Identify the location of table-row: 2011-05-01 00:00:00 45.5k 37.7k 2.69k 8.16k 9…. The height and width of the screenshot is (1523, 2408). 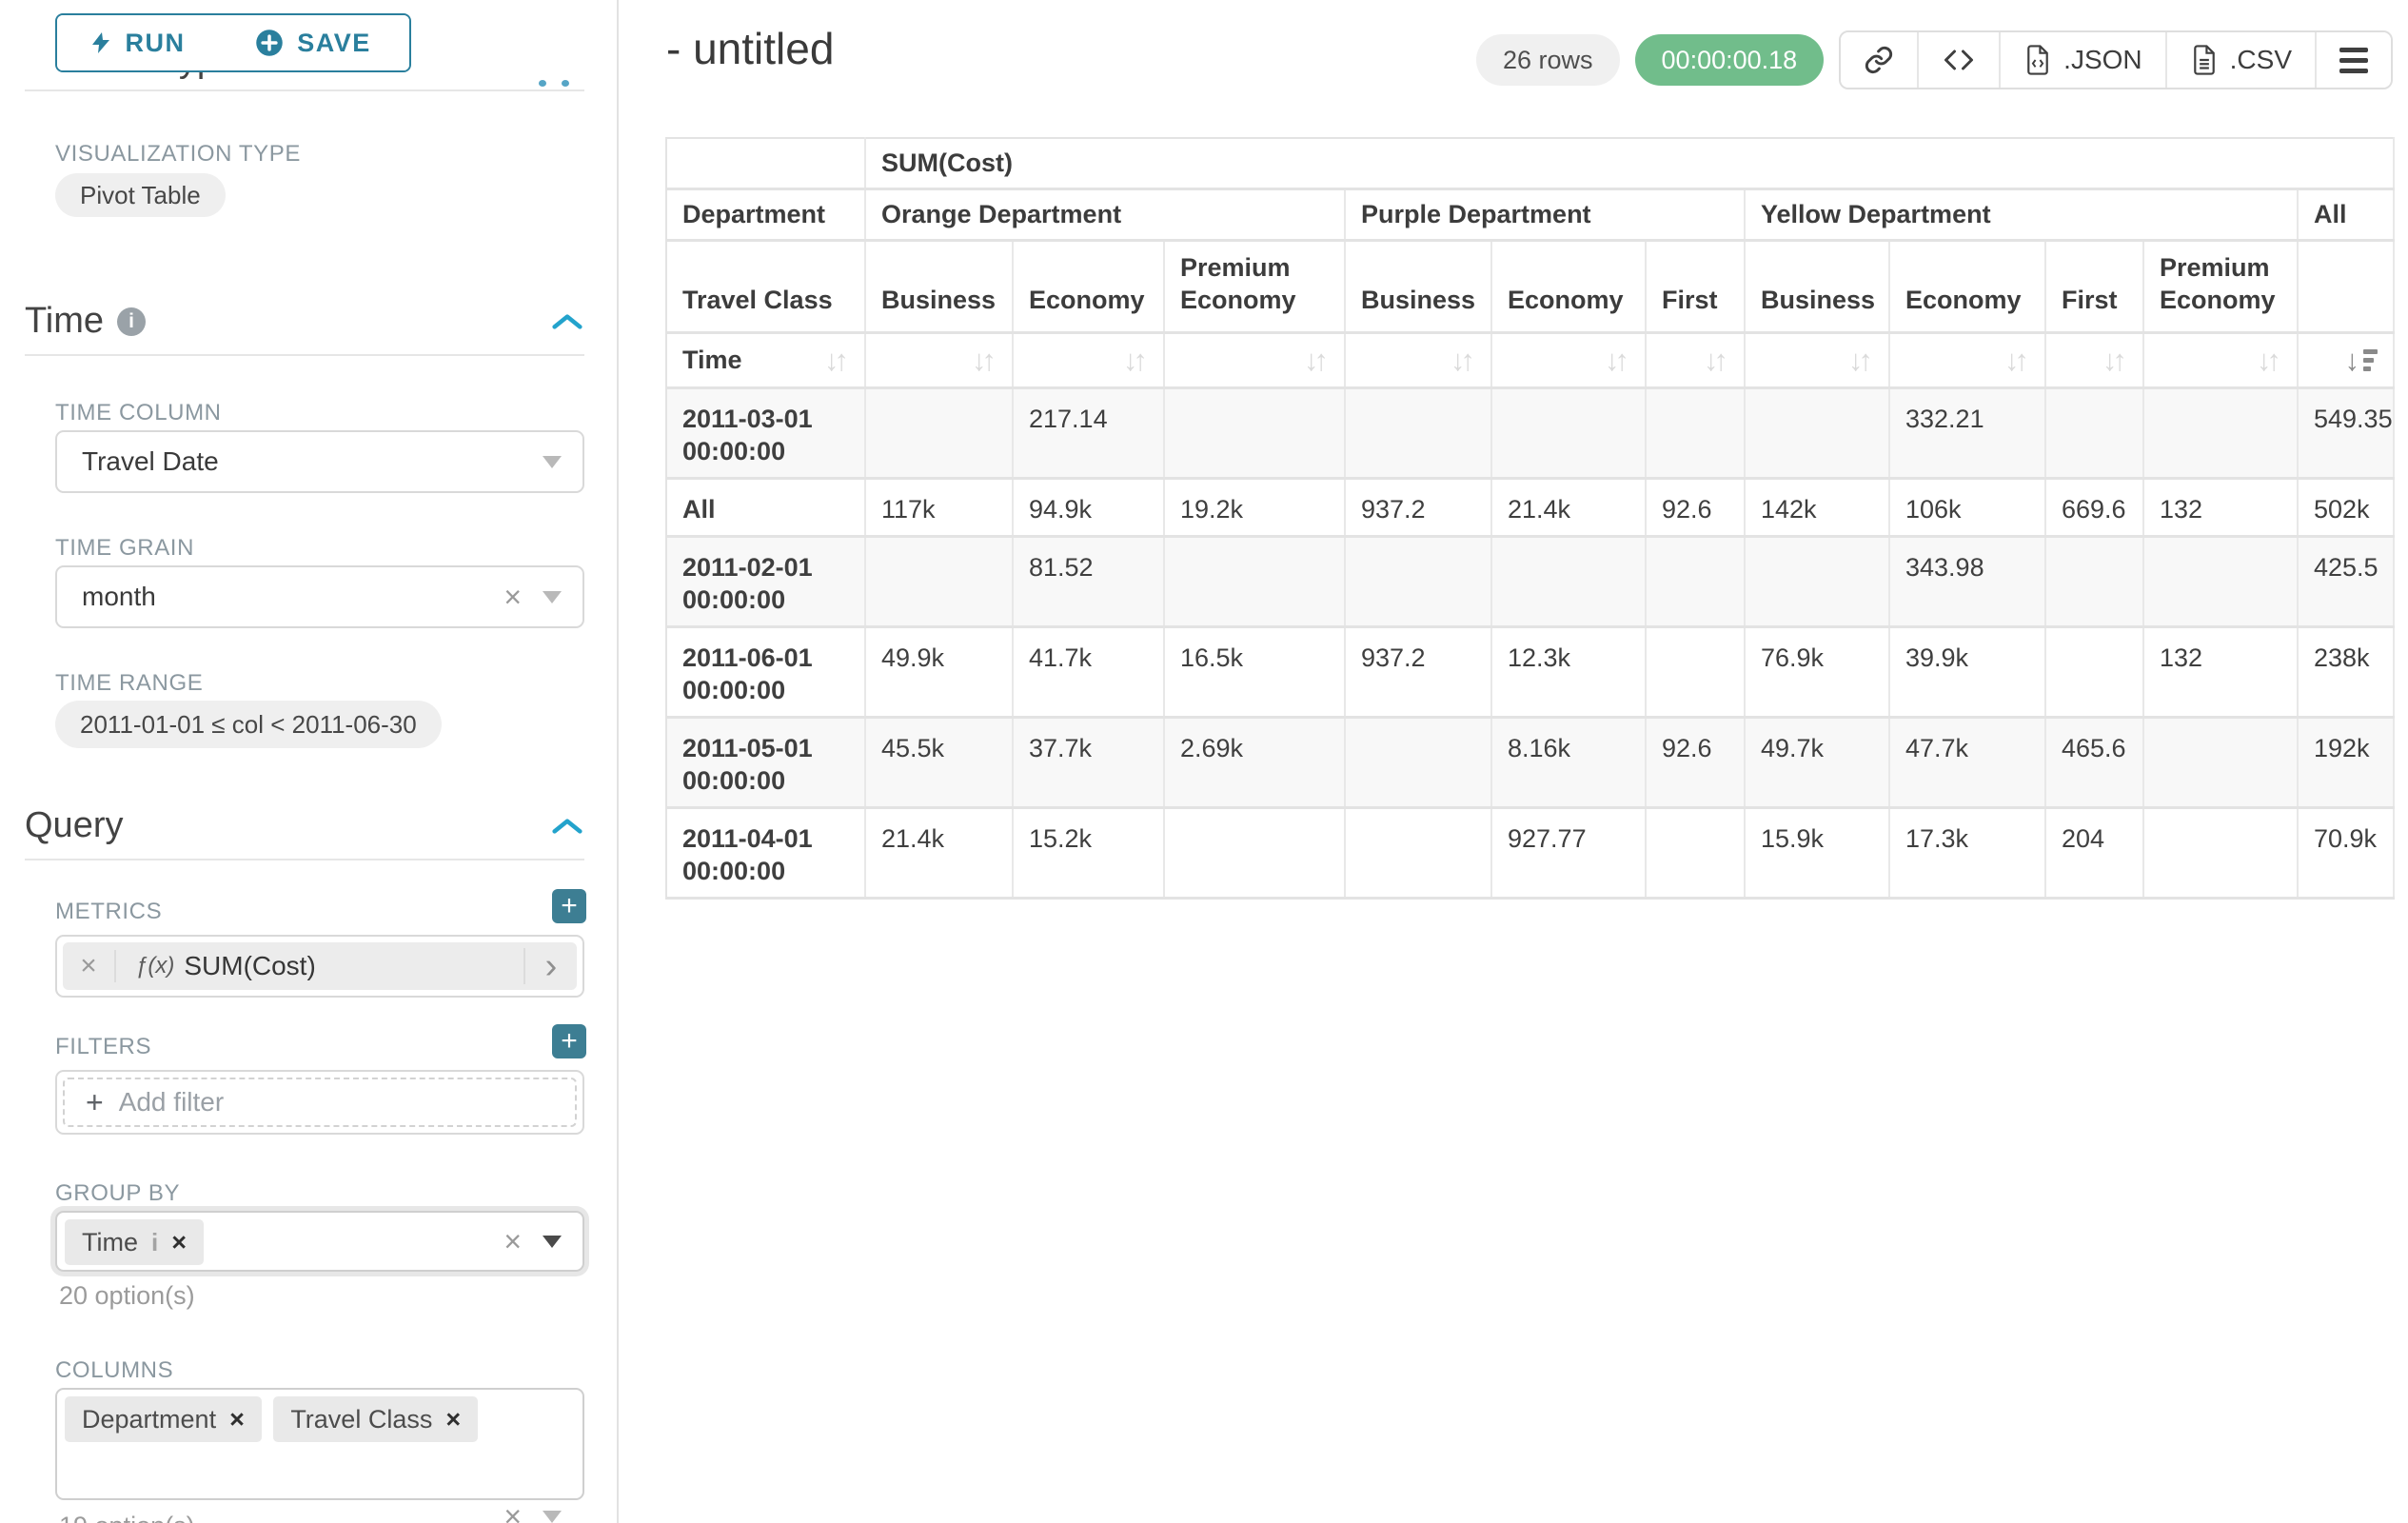
(1531, 763).